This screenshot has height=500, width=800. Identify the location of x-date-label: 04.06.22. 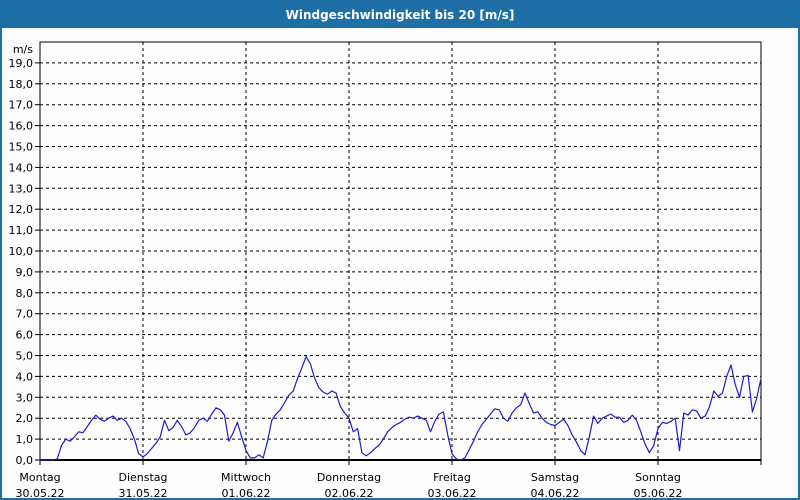
(555, 492).